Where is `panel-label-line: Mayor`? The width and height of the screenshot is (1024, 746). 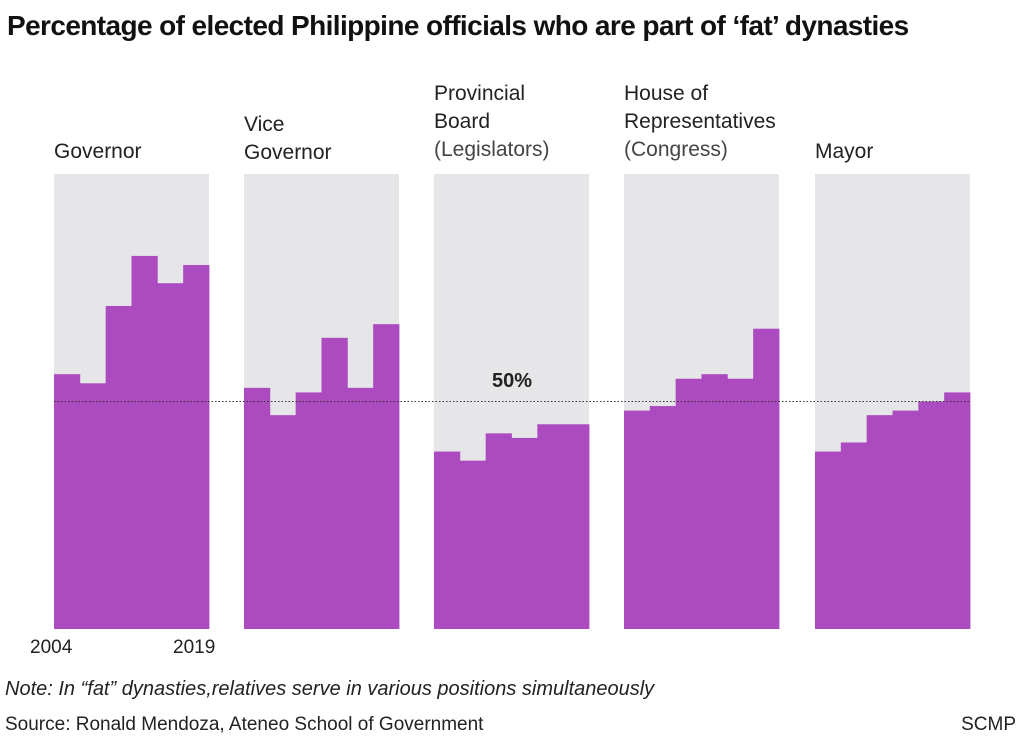
panel-label-line: Mayor is located at coordinates (844, 151).